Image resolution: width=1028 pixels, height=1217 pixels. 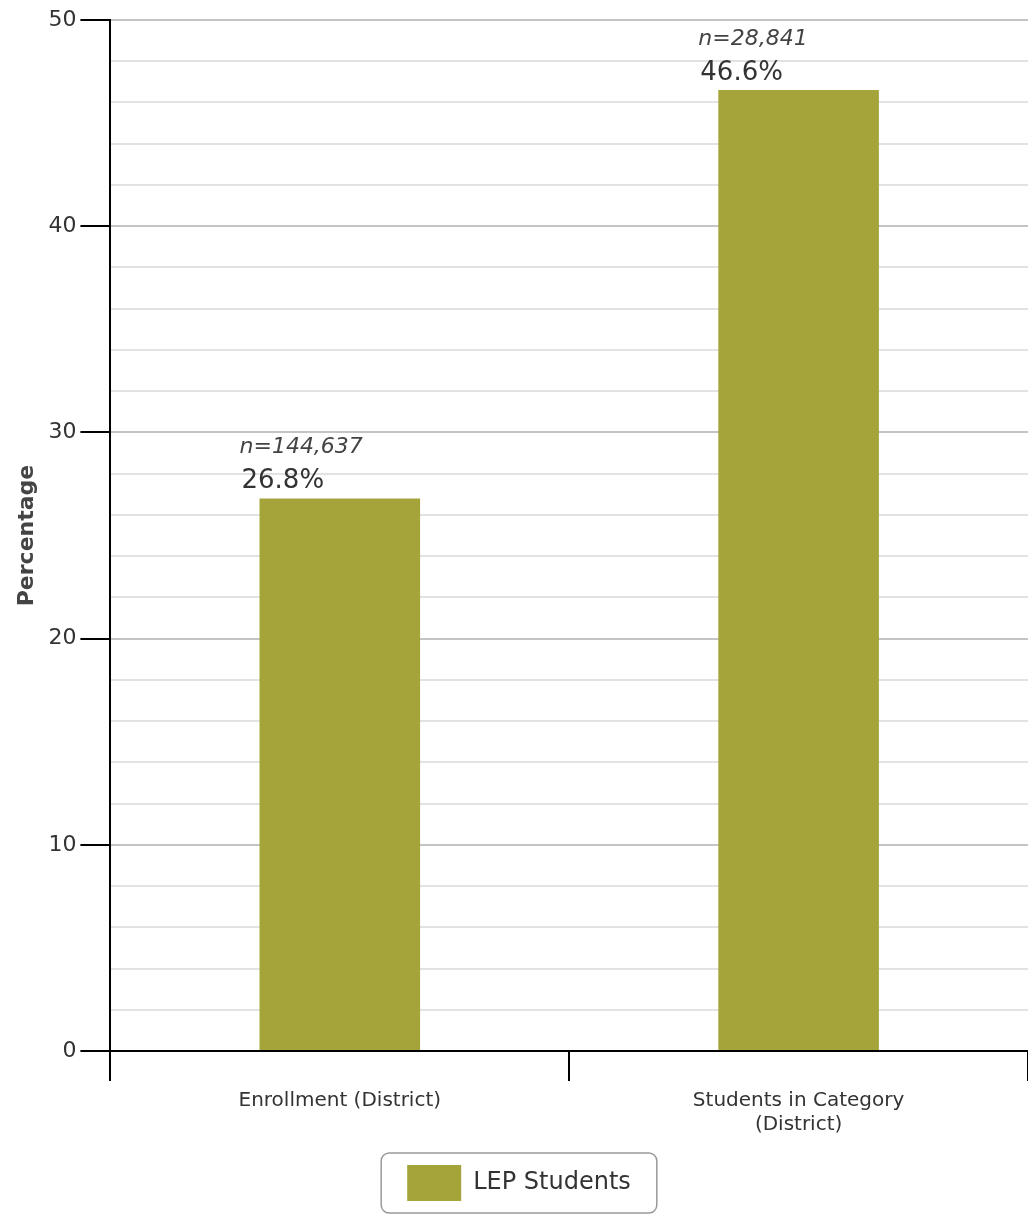 I want to click on y-tick-label: 20, so click(x=62, y=637).